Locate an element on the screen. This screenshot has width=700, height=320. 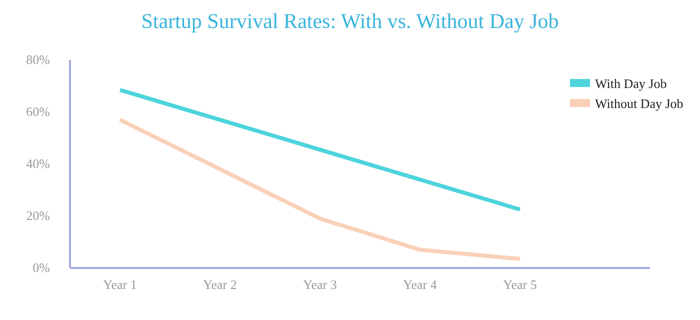
x-tick-label: Year 1 is located at coordinates (120, 284).